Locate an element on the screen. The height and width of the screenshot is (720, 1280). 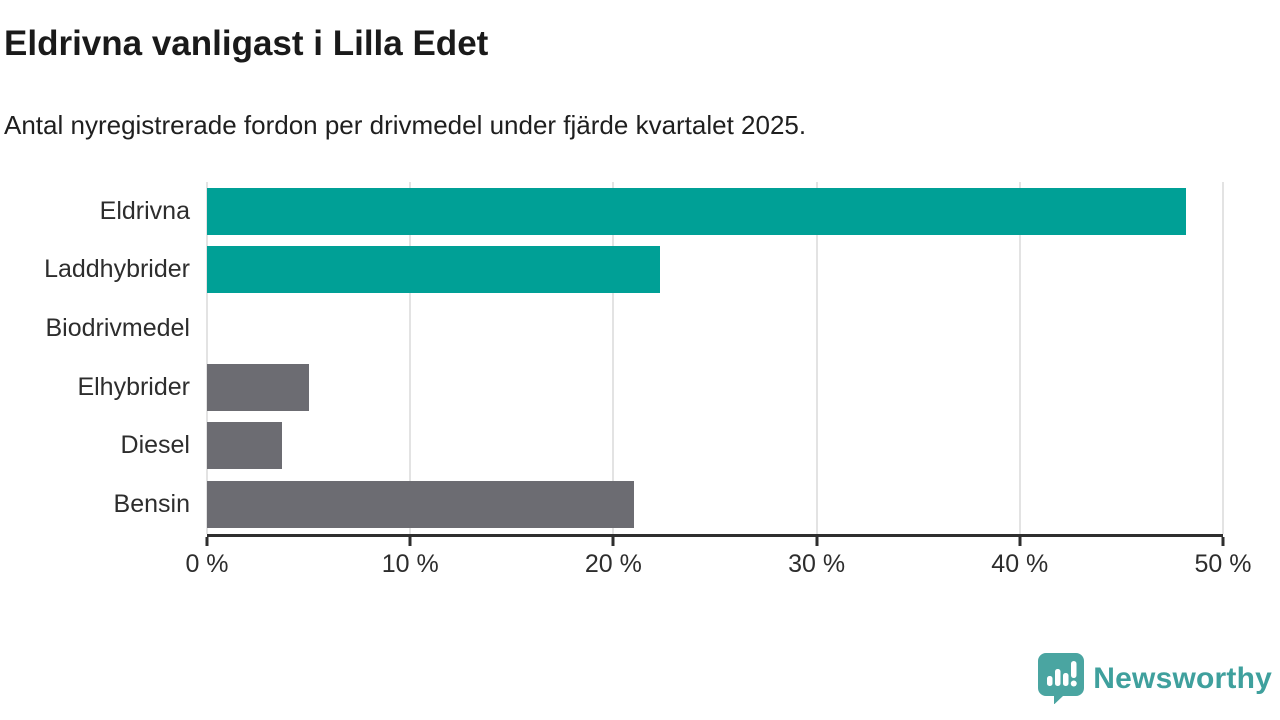
bar-laddhybrider is located at coordinates (434, 270).